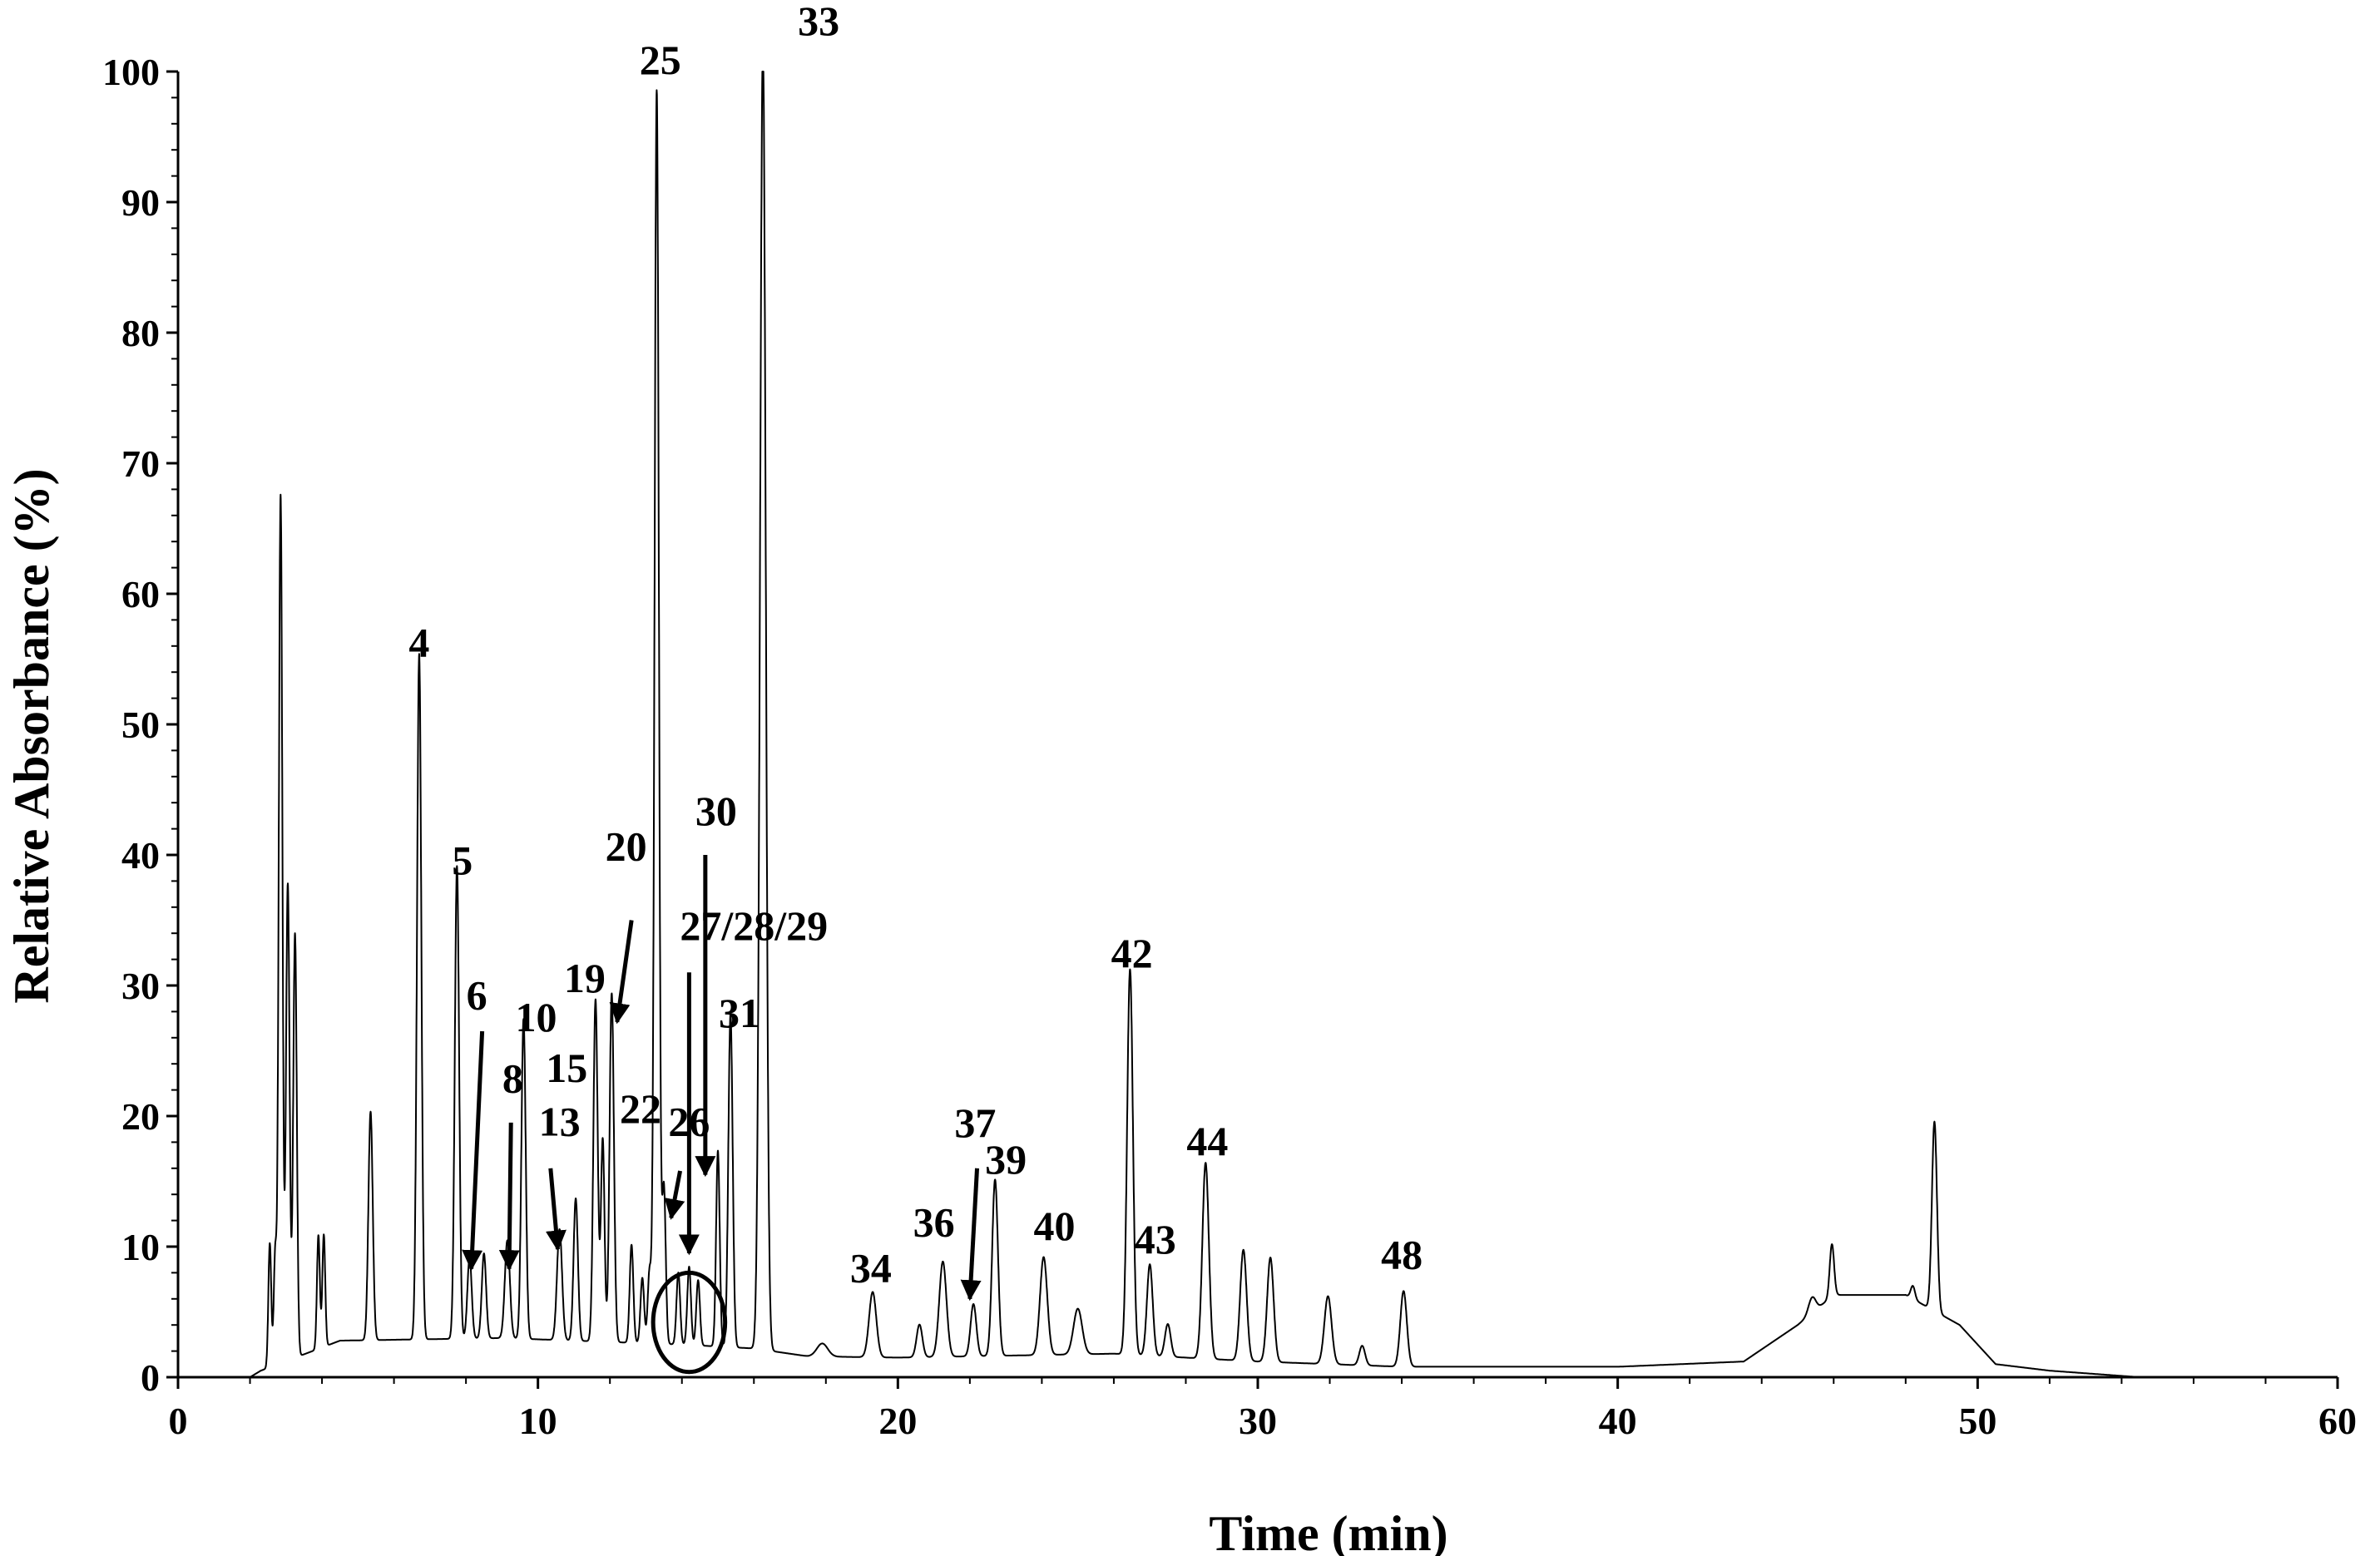  I want to click on peak-label: 27/28/29, so click(754, 925).